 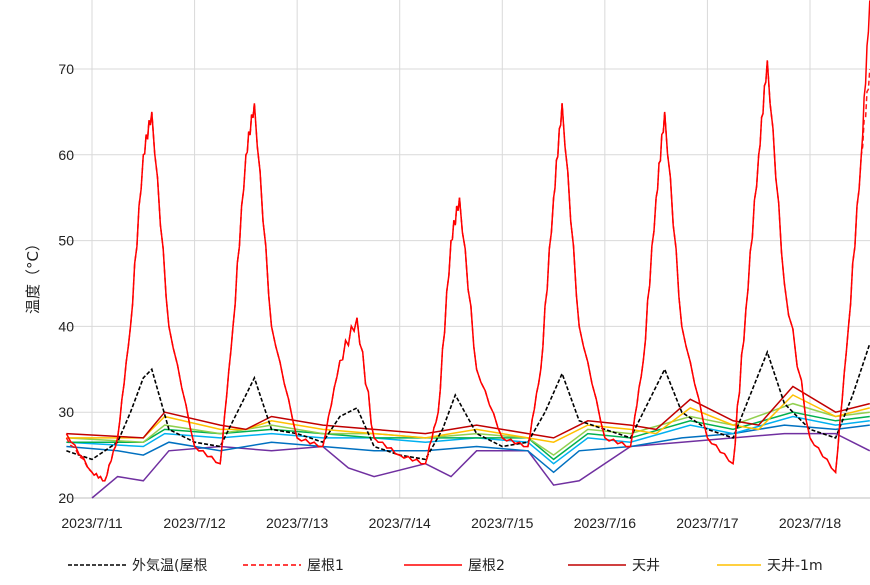 What do you see at coordinates (795, 566) in the screenshot?
I see `legend-label: 天井-1m` at bounding box center [795, 566].